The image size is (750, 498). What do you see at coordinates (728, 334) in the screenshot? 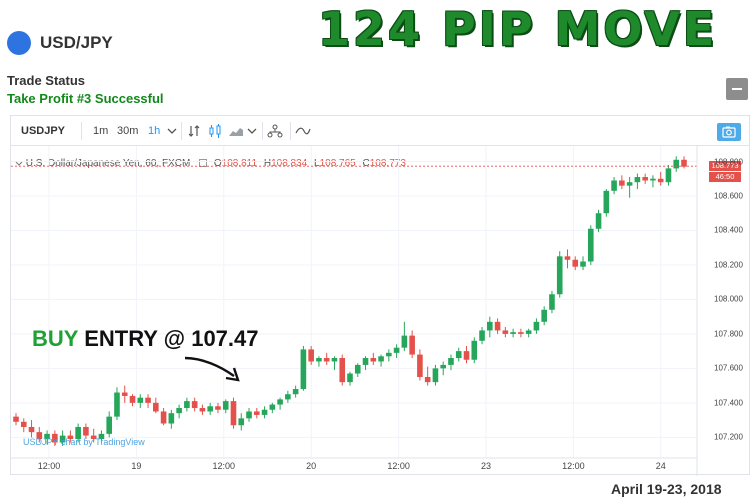
I see `price-tick-label: 107.800` at bounding box center [728, 334].